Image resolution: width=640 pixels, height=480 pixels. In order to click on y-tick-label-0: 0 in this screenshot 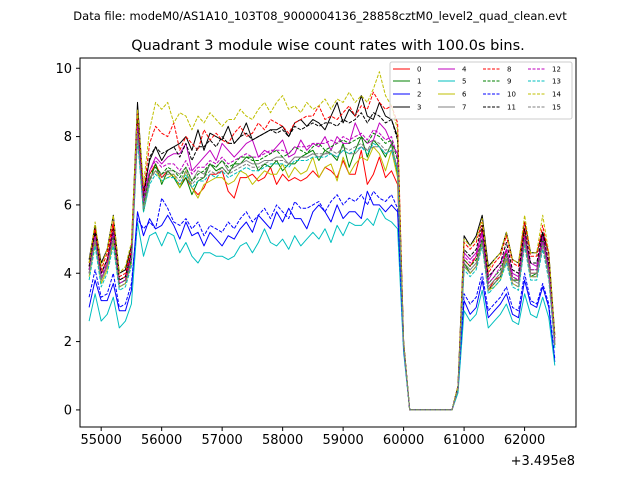, I will do `click(68, 410)`.